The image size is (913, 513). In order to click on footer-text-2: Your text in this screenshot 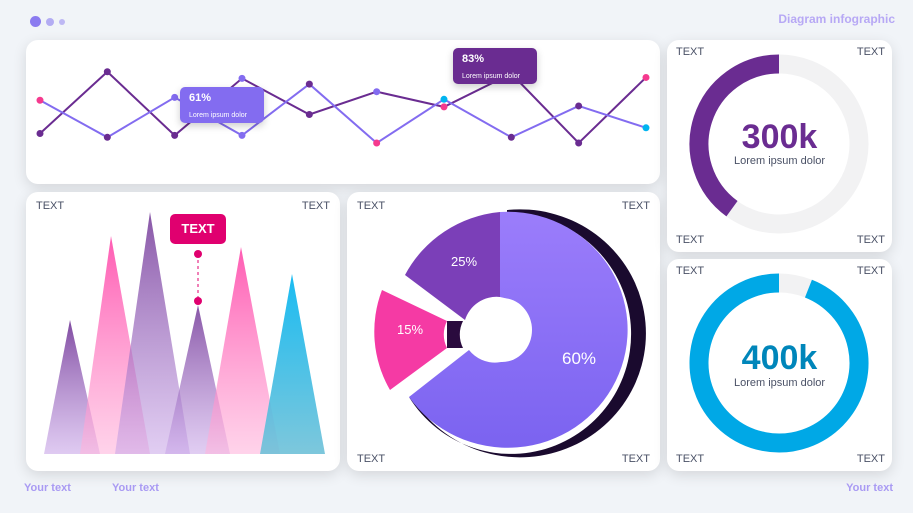, I will do `click(135, 488)`.